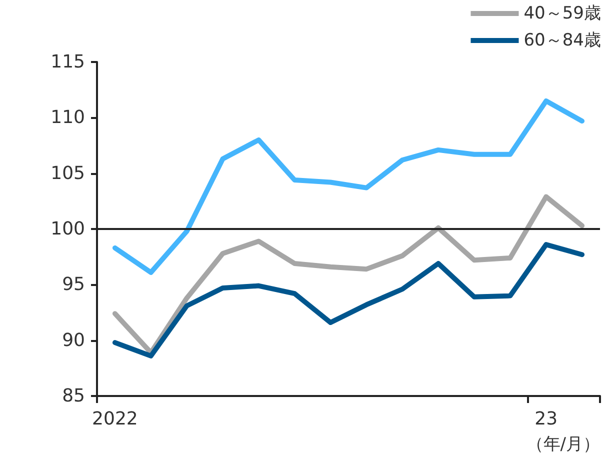  What do you see at coordinates (67, 117) in the screenshot?
I see `y-tick-label: 110` at bounding box center [67, 117].